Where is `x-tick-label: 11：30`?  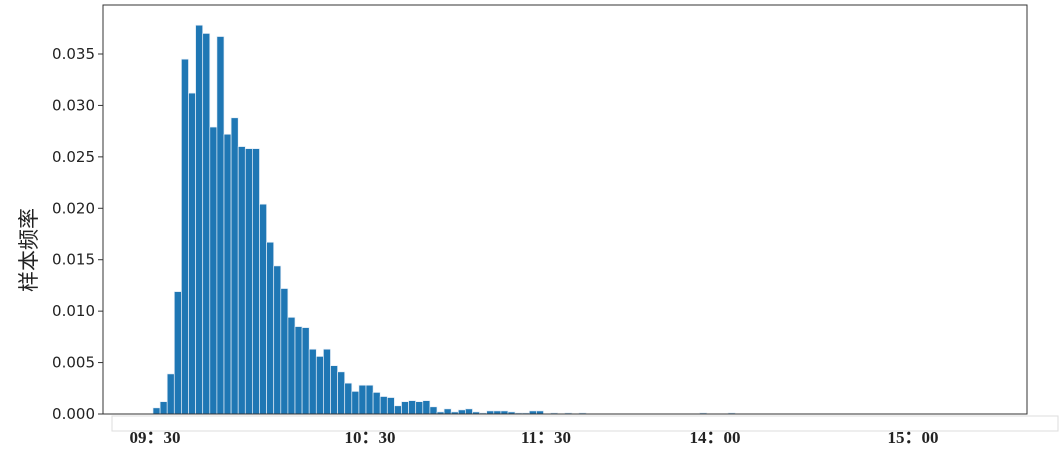
x-tick-label: 11：30 is located at coordinates (546, 437).